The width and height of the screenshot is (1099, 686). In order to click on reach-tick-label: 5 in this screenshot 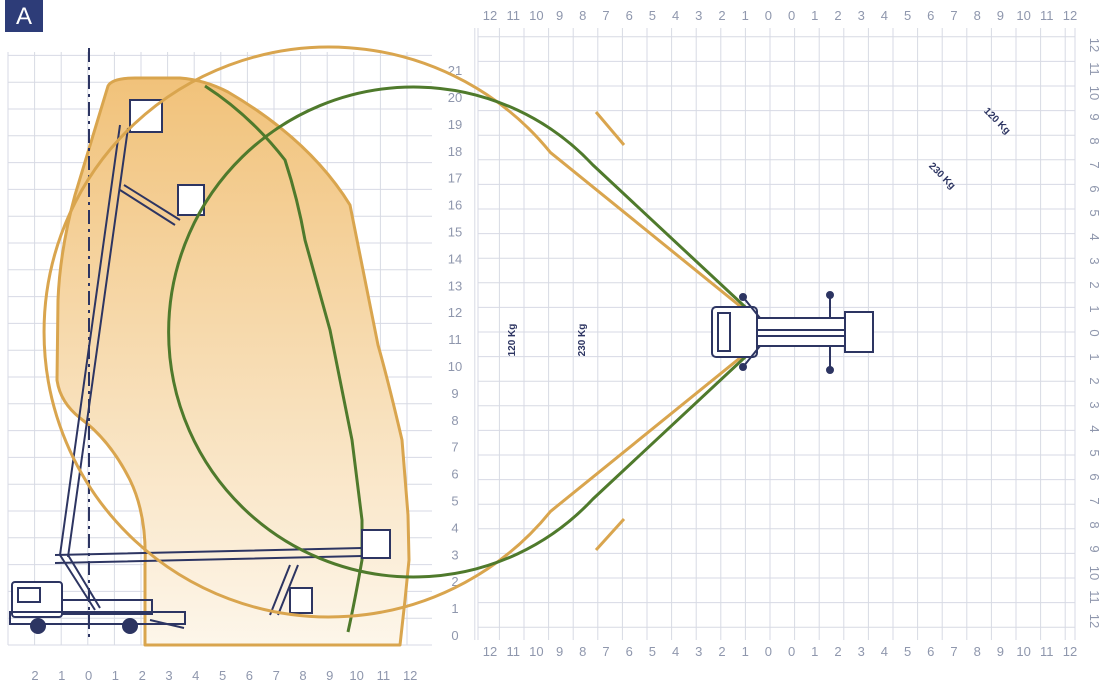, I will do `click(222, 675)`.